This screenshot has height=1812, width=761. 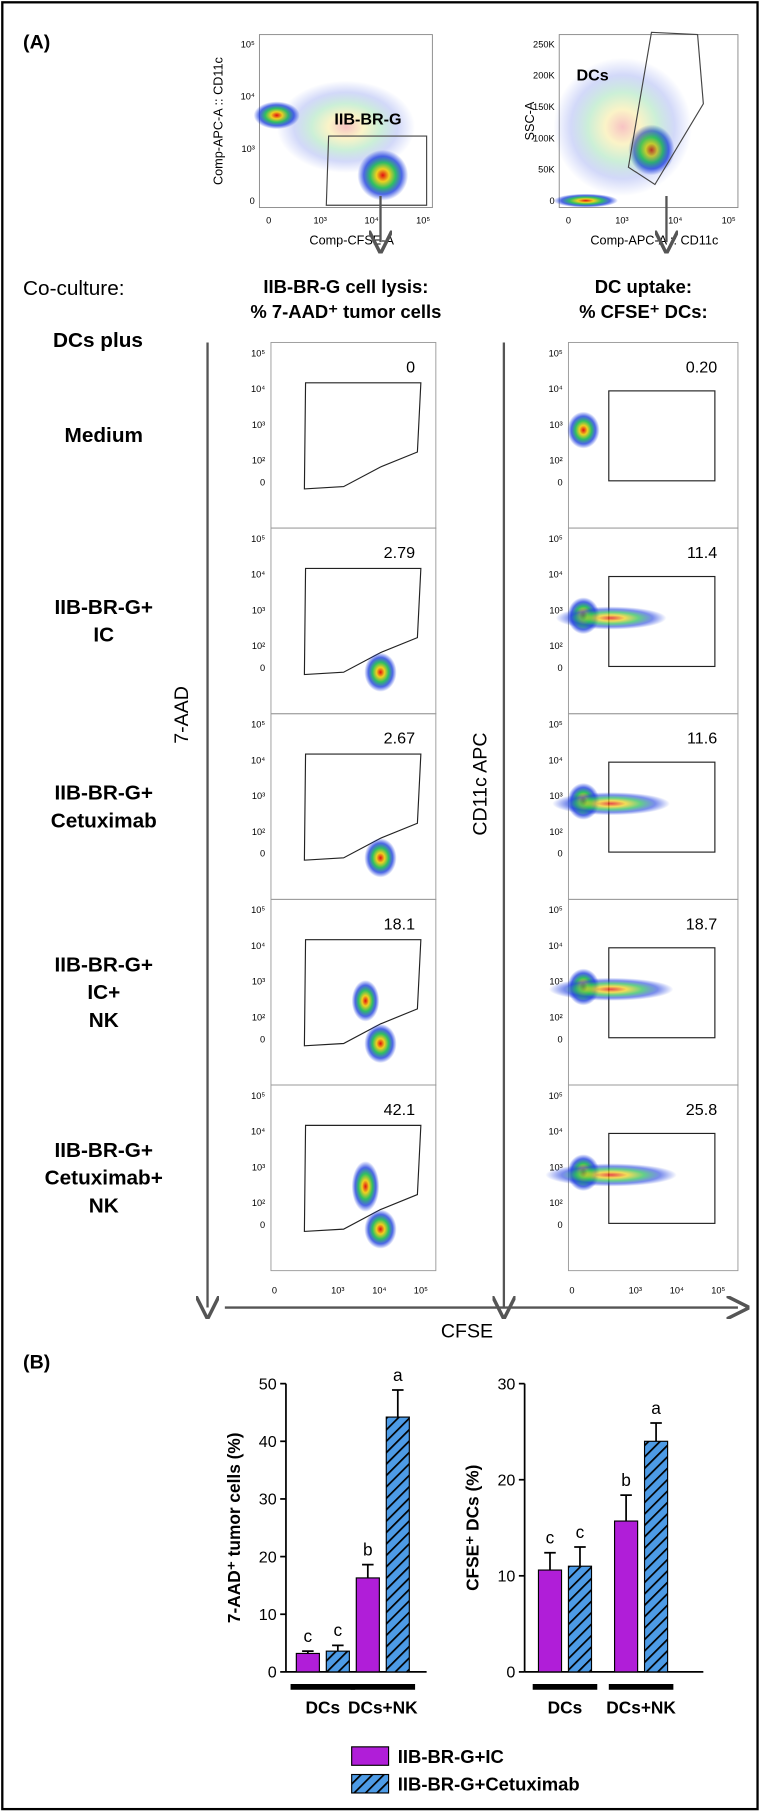 What do you see at coordinates (103, 992) in the screenshot?
I see `row-label: IC+` at bounding box center [103, 992].